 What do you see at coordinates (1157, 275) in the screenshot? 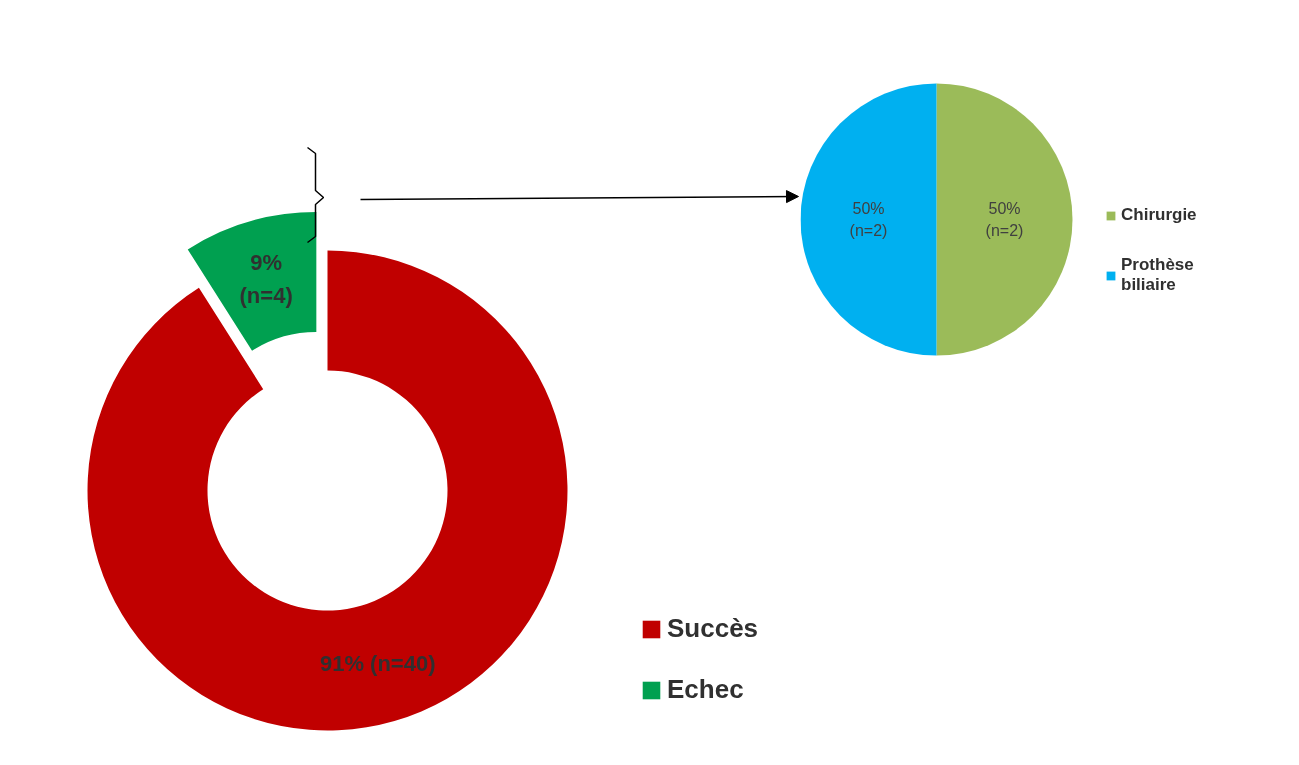
I see `legend-label: Prothèse biliaire` at bounding box center [1157, 275].